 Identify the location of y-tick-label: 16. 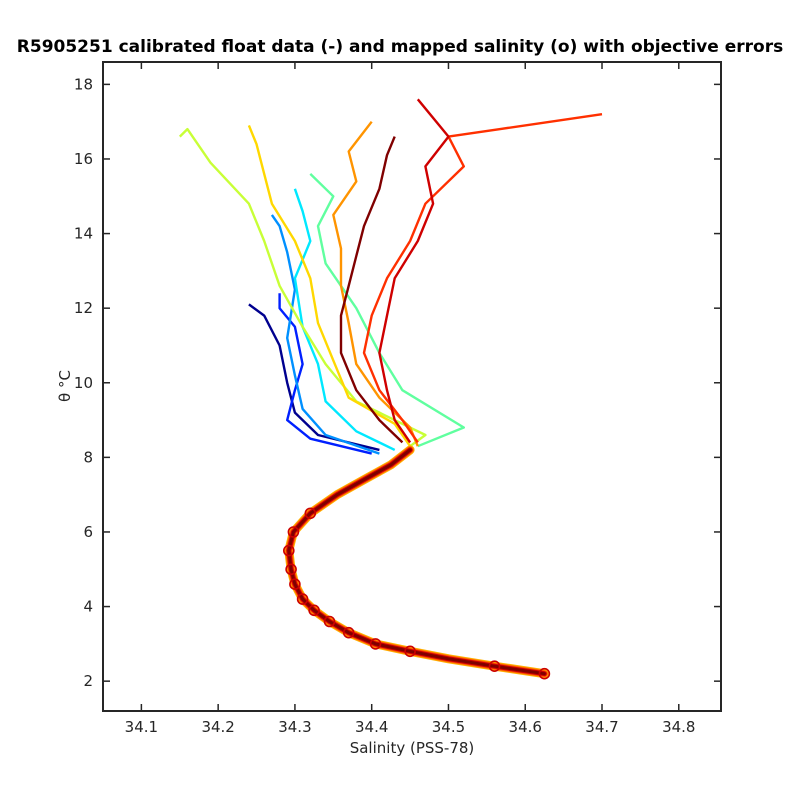
(83, 159).